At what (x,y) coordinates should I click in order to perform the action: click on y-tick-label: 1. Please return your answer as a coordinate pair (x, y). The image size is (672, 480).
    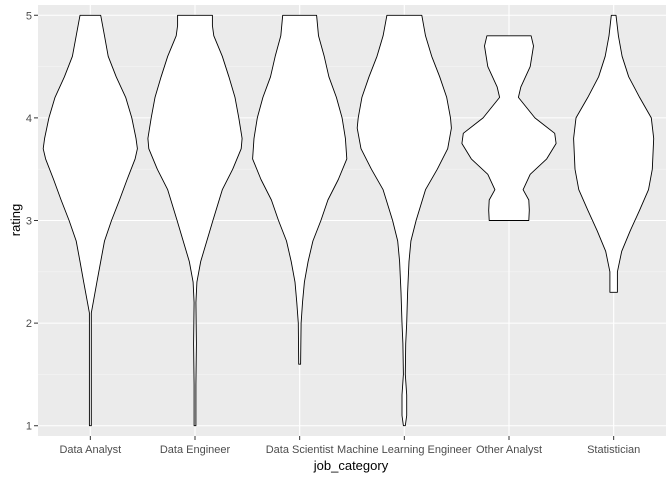
    Looking at the image, I should click on (29, 427).